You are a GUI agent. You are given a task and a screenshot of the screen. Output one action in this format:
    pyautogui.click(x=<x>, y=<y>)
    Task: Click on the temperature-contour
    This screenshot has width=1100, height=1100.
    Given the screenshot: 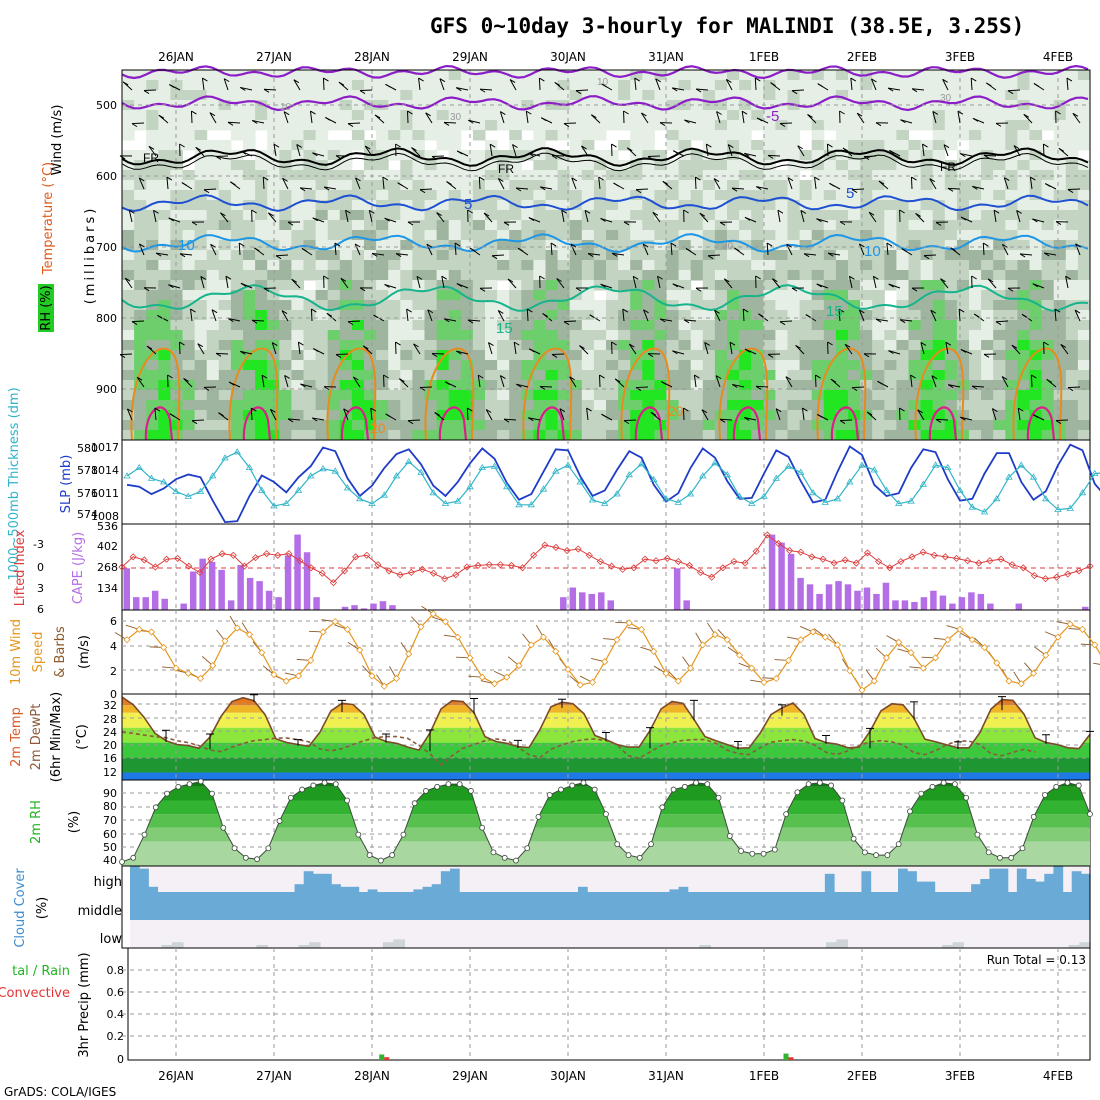 What is the action you would take?
    pyautogui.click(x=943, y=423)
    